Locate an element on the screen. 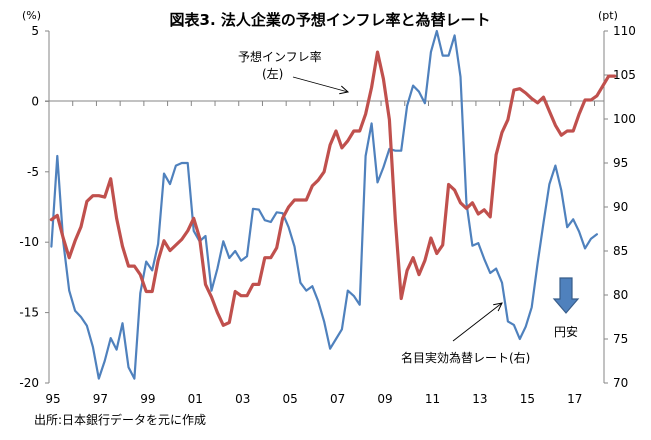 Image resolution: width=651 pixels, height=440 pixels. inflation-label-line1: 予想インフレ率 is located at coordinates (280, 57).